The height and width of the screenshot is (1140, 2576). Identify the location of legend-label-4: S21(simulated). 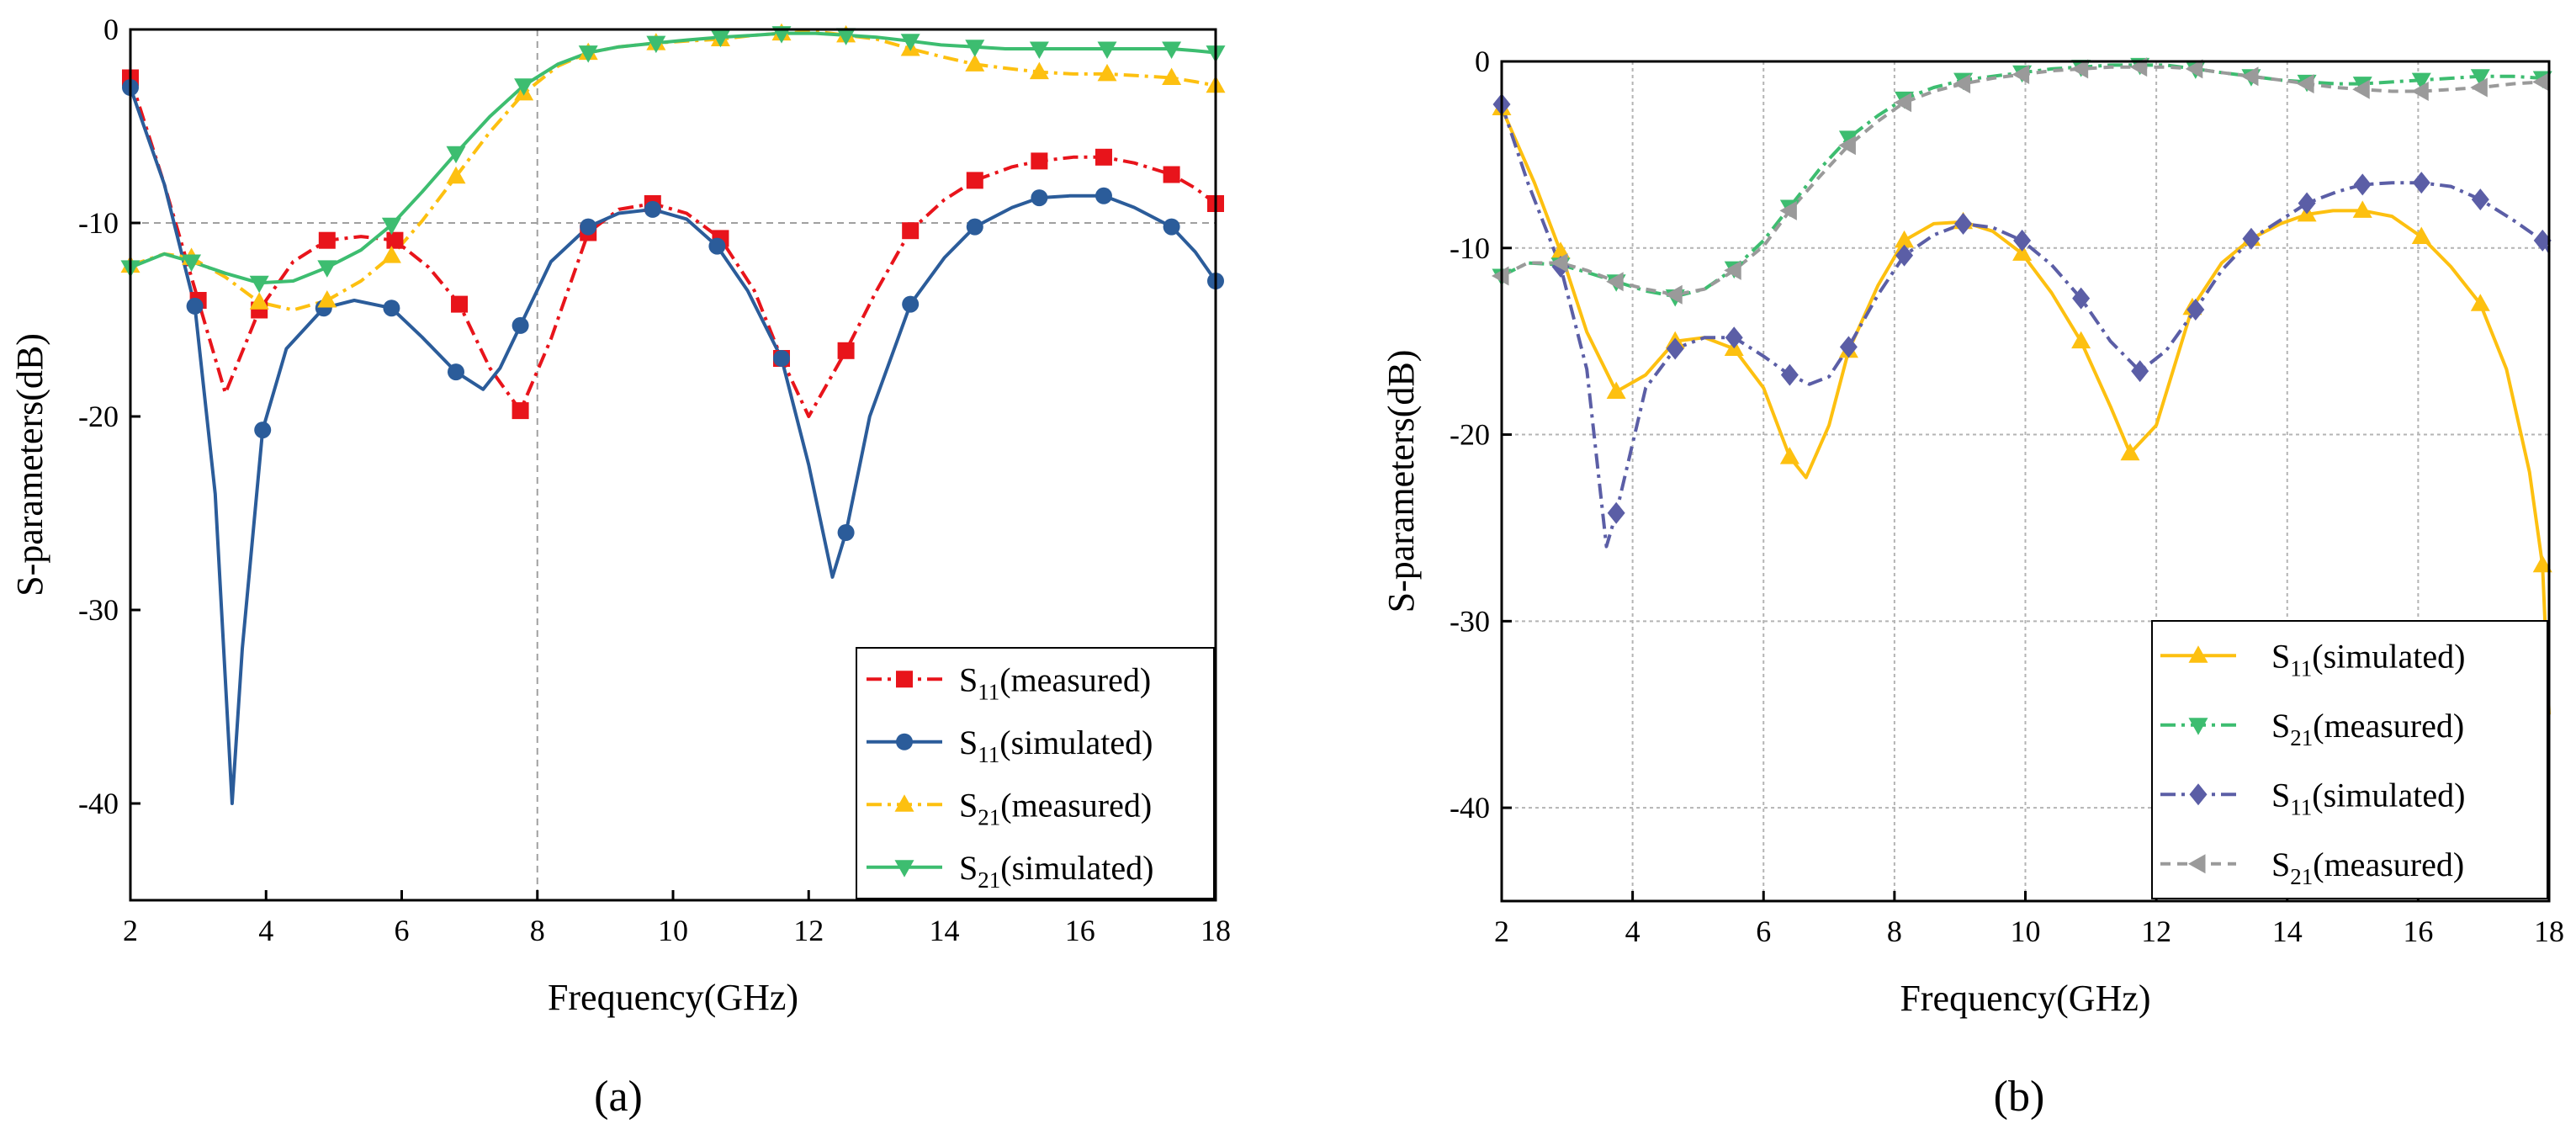
(1056, 871).